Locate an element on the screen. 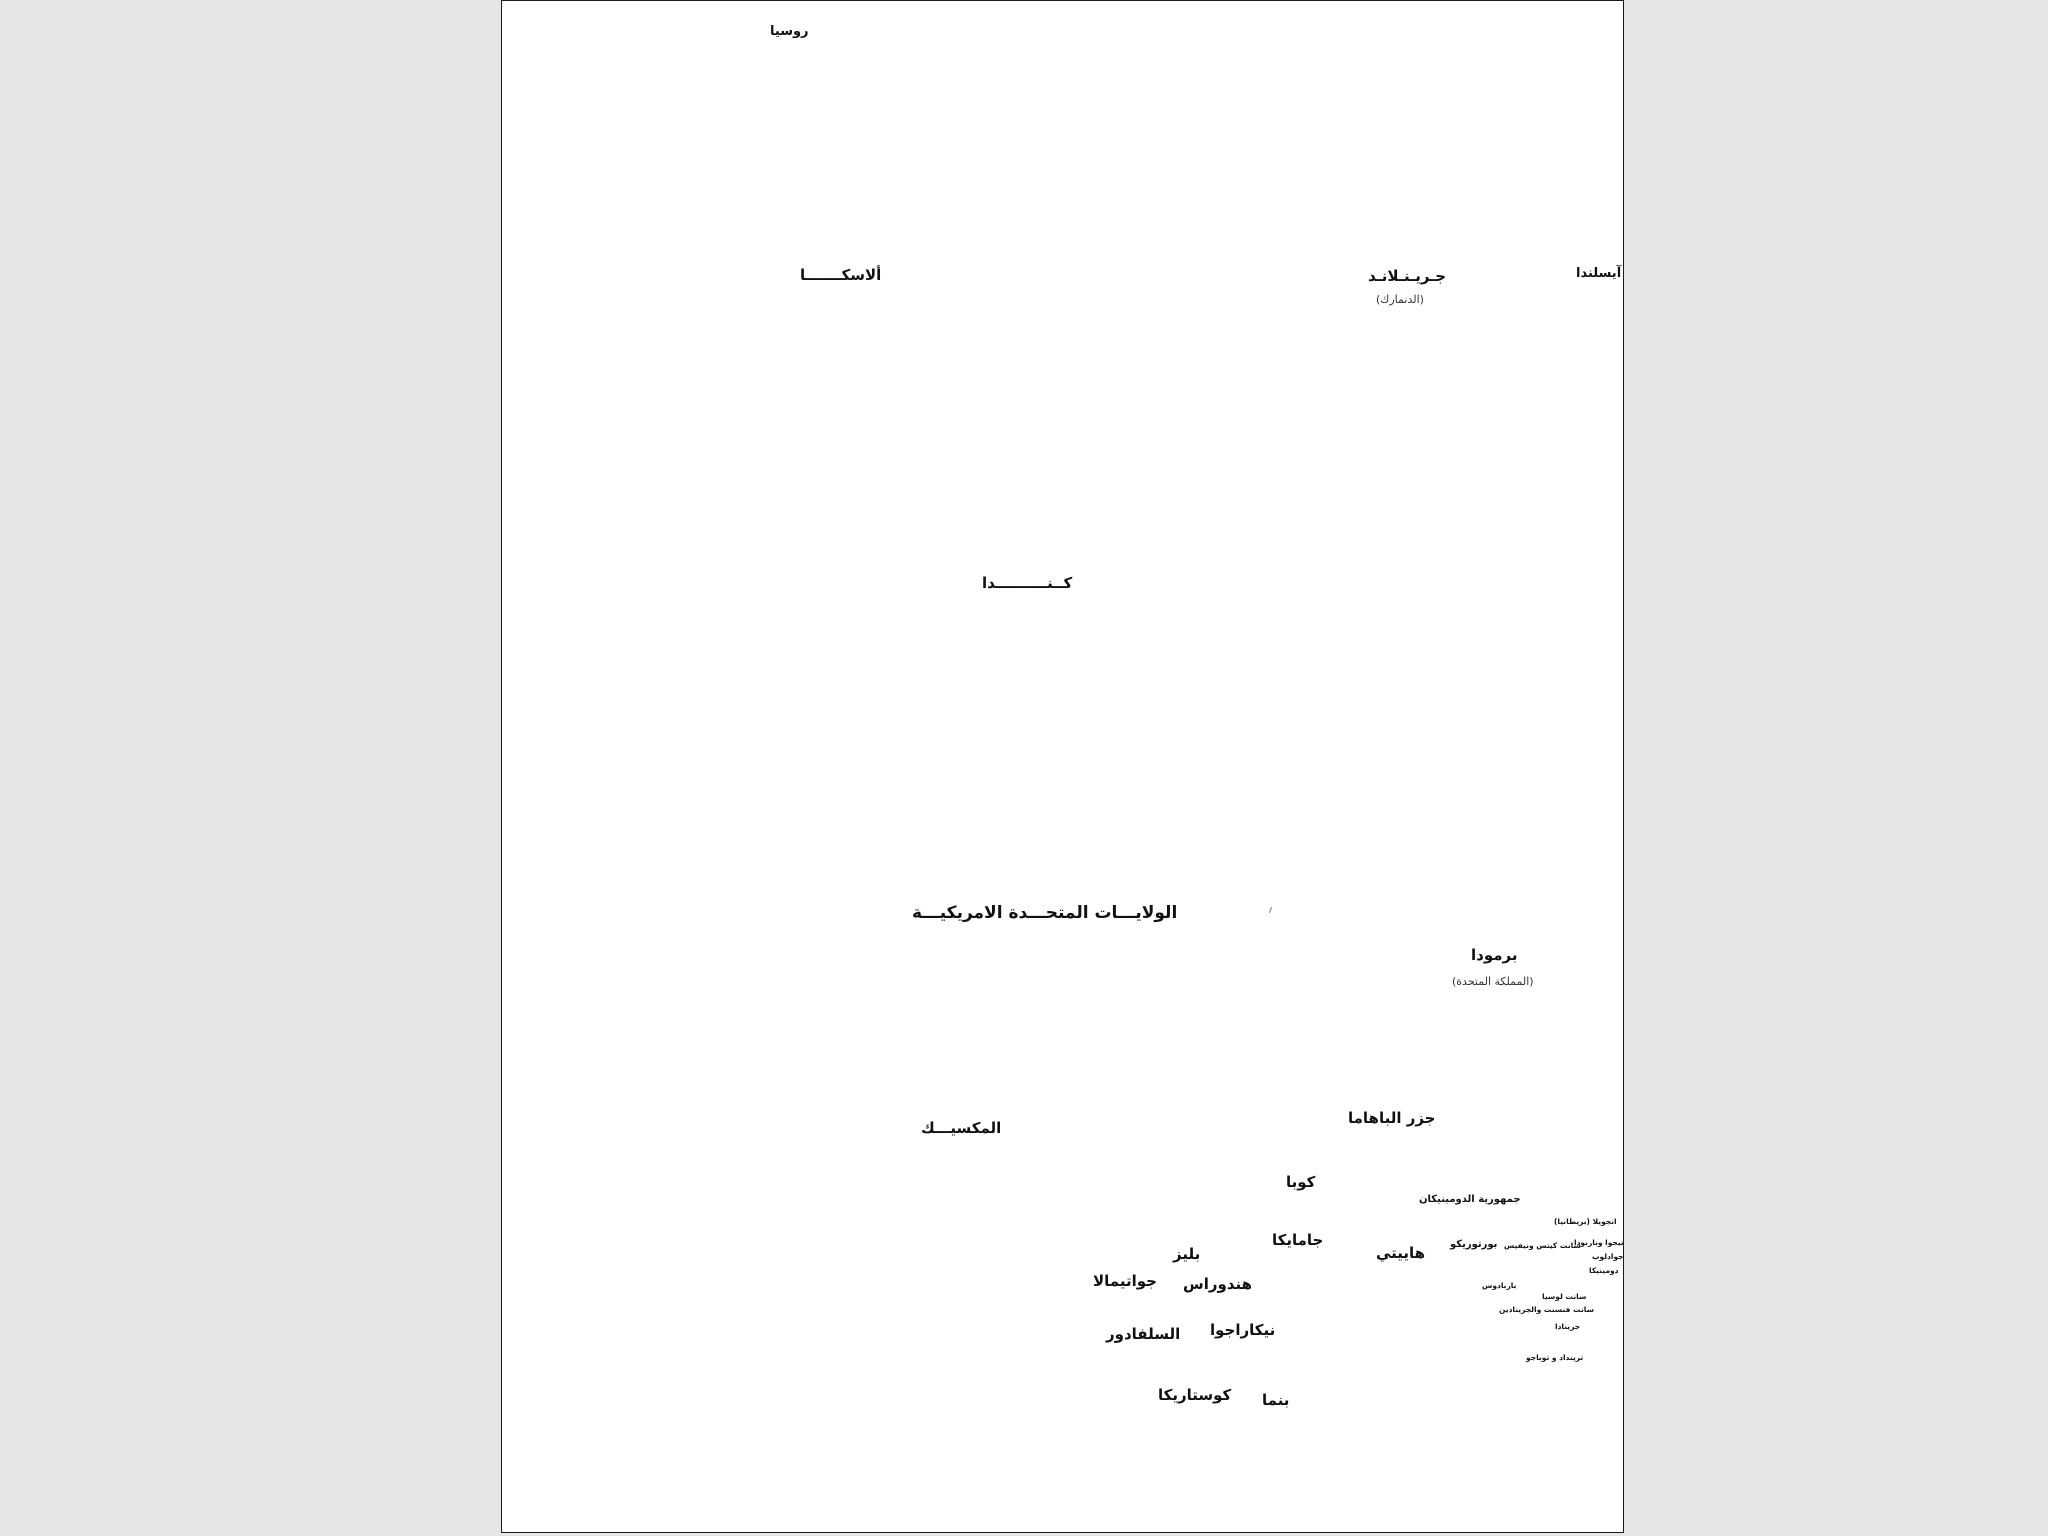  label-antigua-barbuda: انتيجوا وباربودا is located at coordinates (1599, 1242).